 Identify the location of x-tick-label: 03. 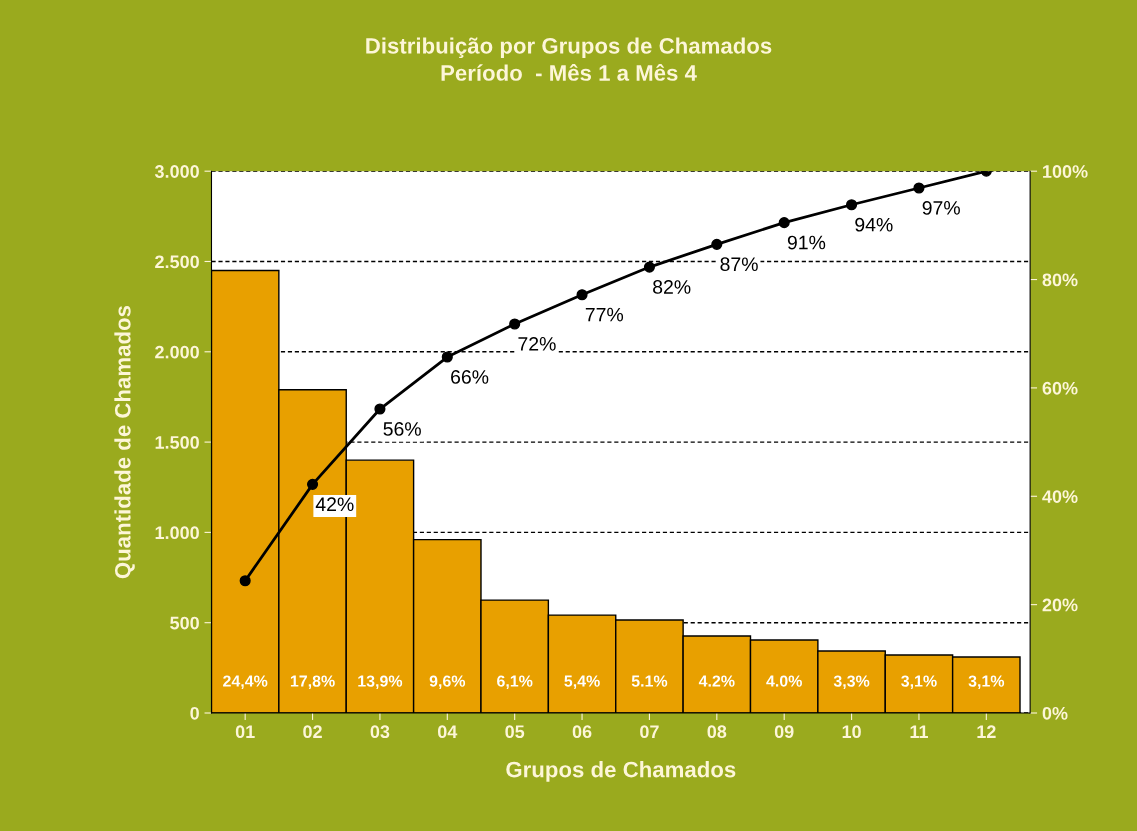
(380, 732).